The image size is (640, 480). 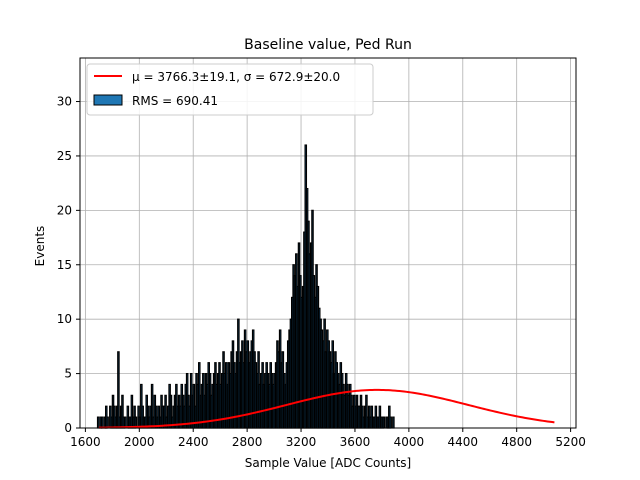 What do you see at coordinates (355, 442) in the screenshot?
I see `x-tick-label: 3600` at bounding box center [355, 442].